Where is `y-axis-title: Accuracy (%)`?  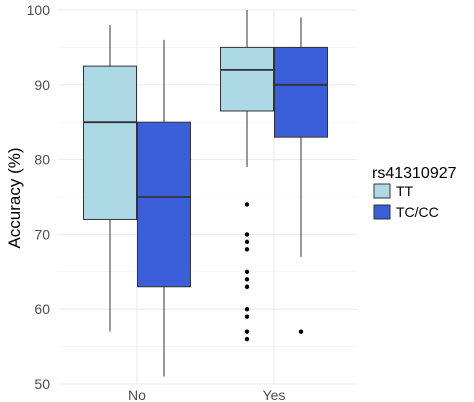 y-axis-title: Accuracy (%) is located at coordinates (14, 197).